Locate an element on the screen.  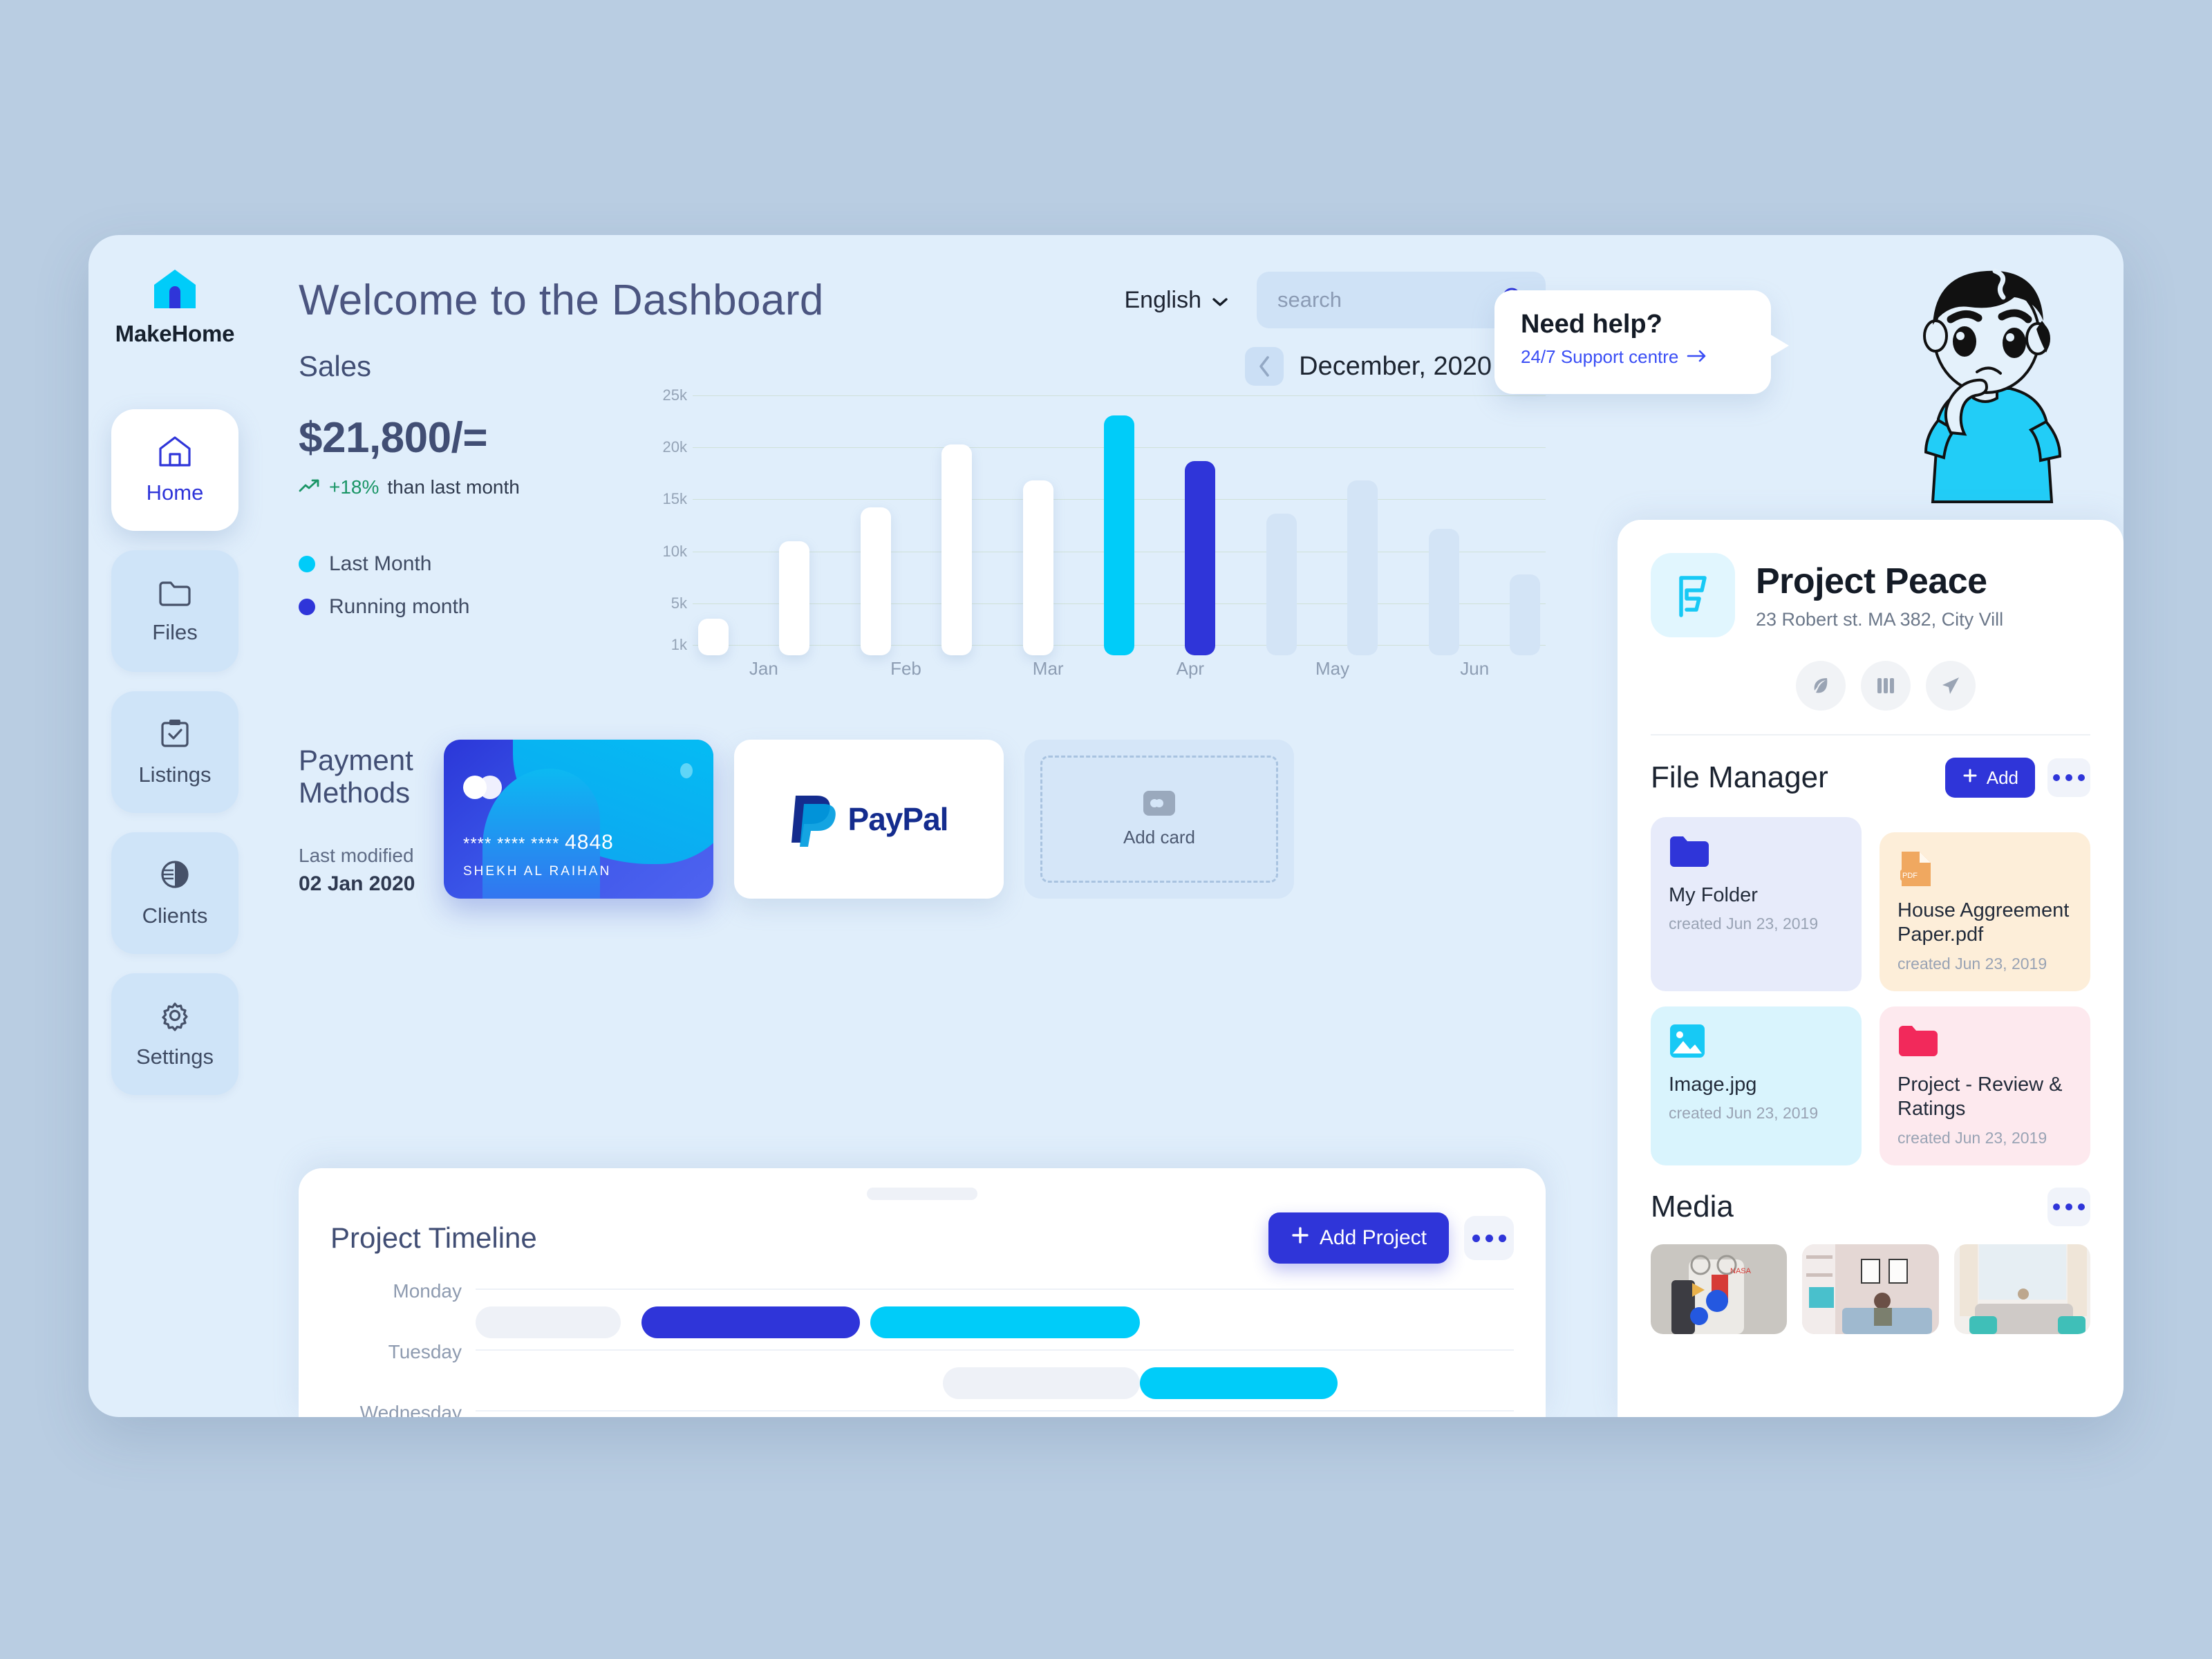
chart-x-tick: Mar is located at coordinates (1048, 668).